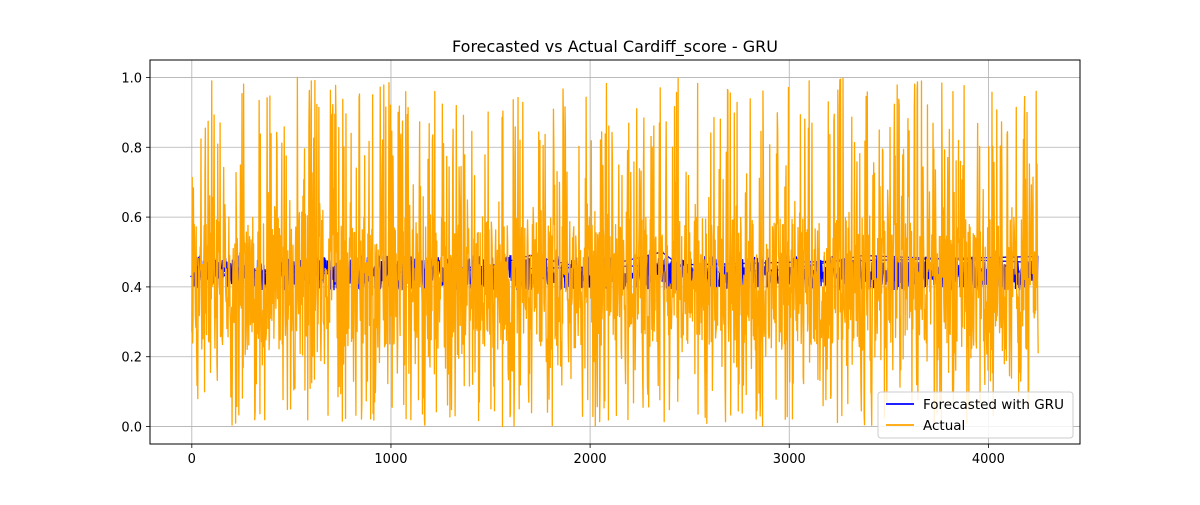 This screenshot has height=505, width=1200. I want to click on legend: Forecasted with GRU Actual, so click(975, 415).